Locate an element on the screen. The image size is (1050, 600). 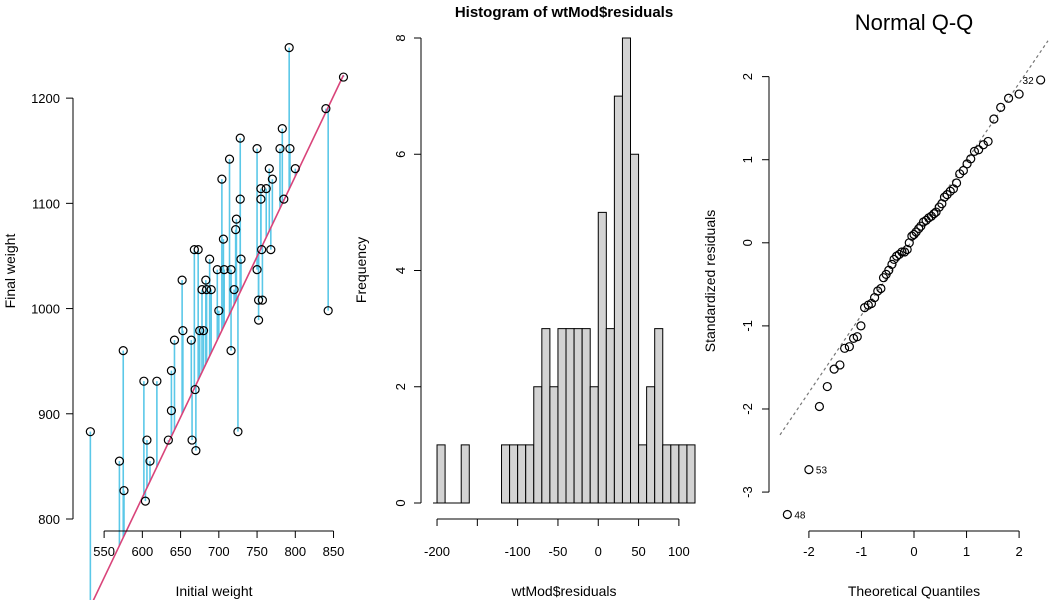
qq-title: Normal Q-Q is located at coordinates (914, 22).